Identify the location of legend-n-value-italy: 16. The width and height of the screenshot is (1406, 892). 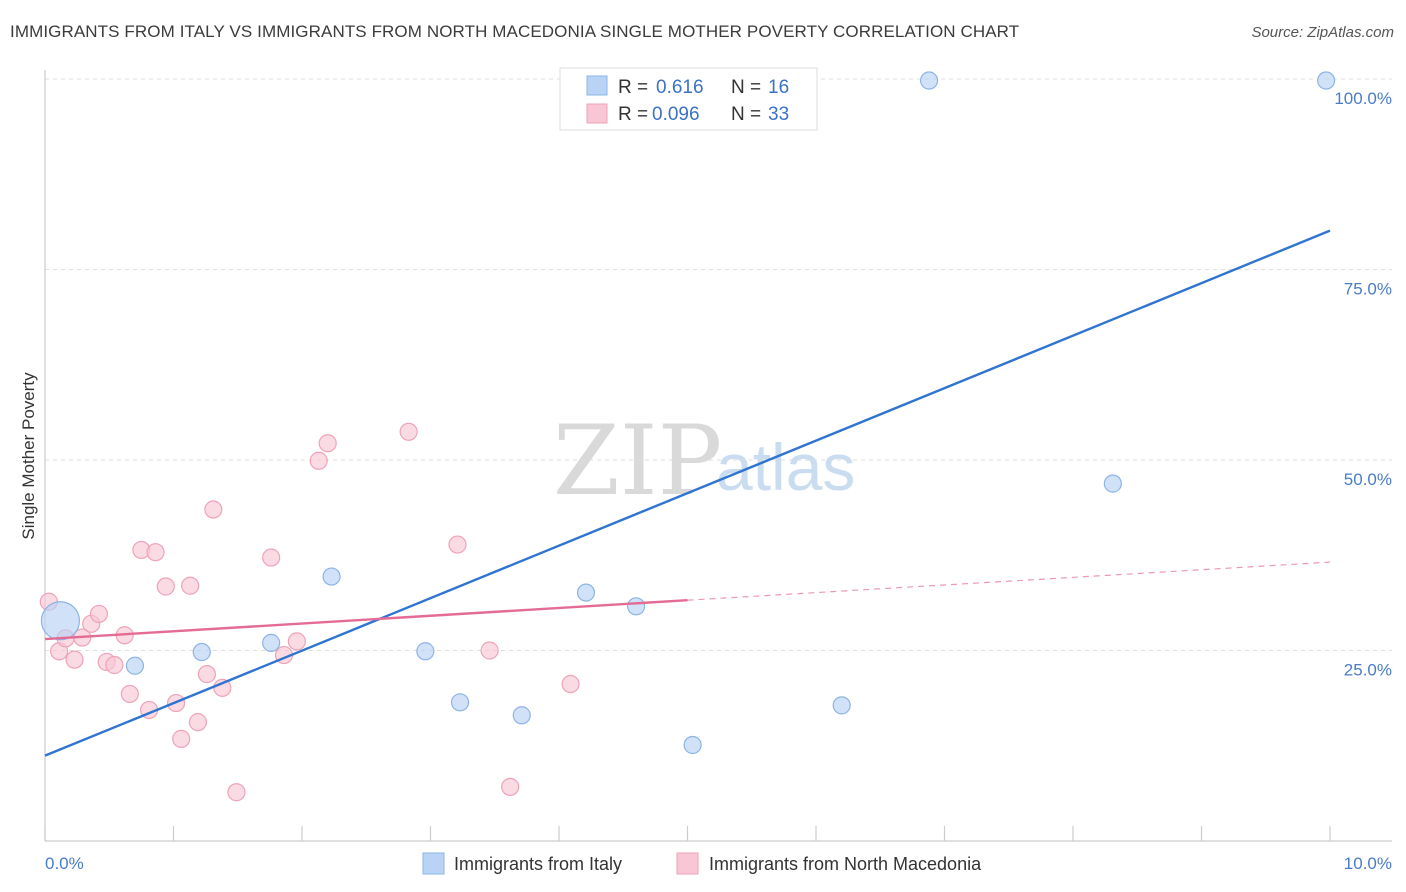
(778, 87).